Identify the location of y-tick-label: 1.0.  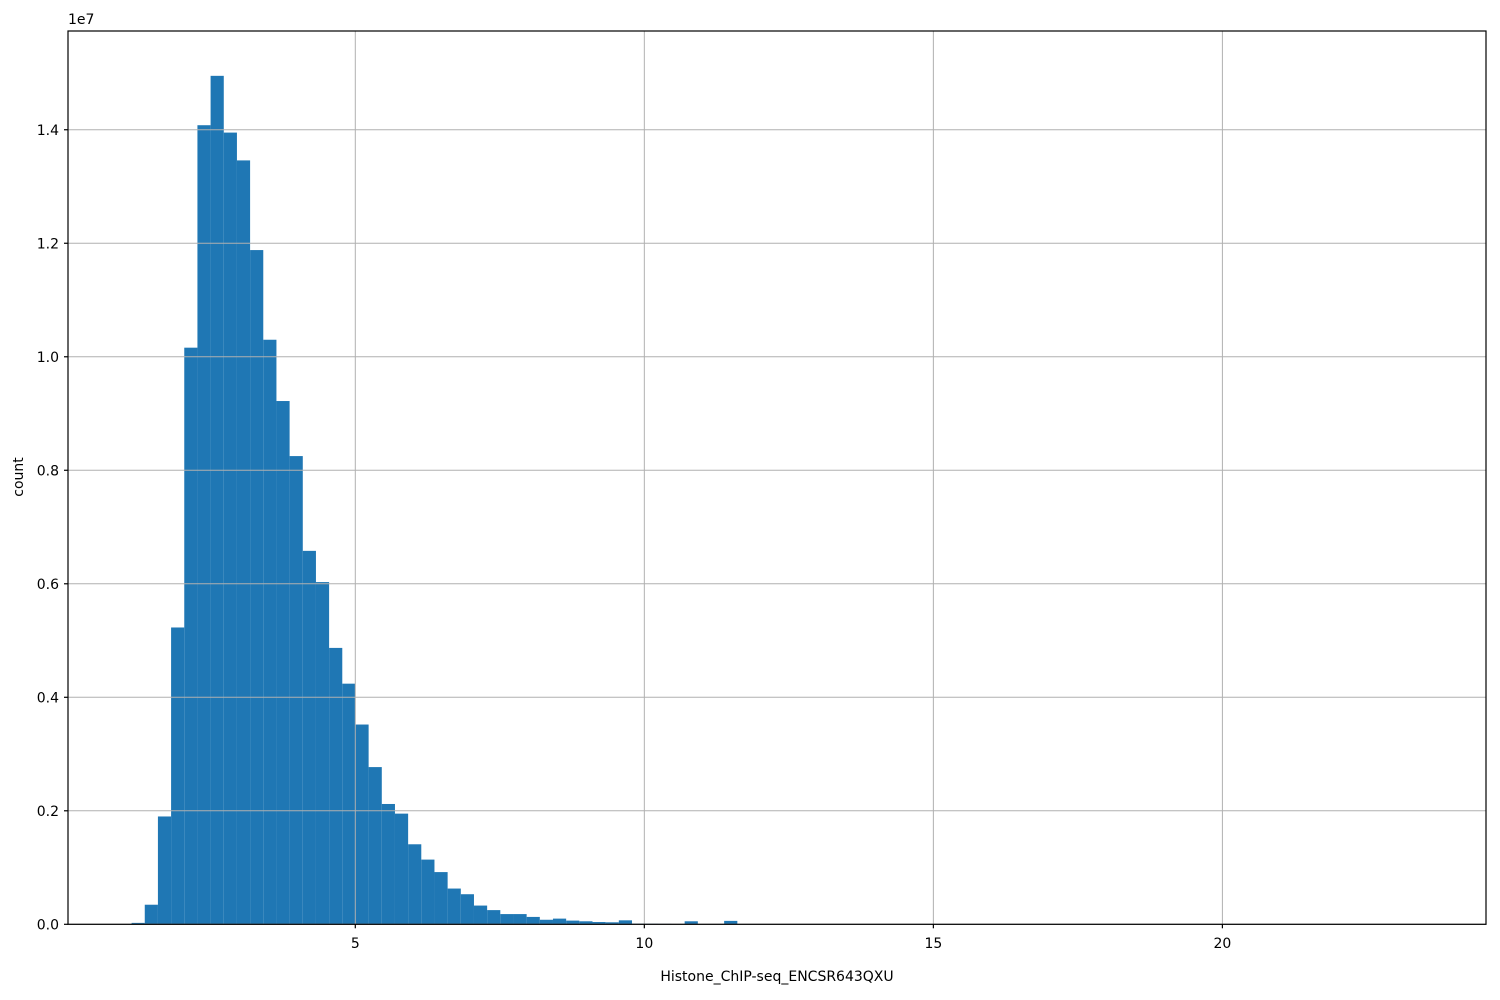
(48, 358).